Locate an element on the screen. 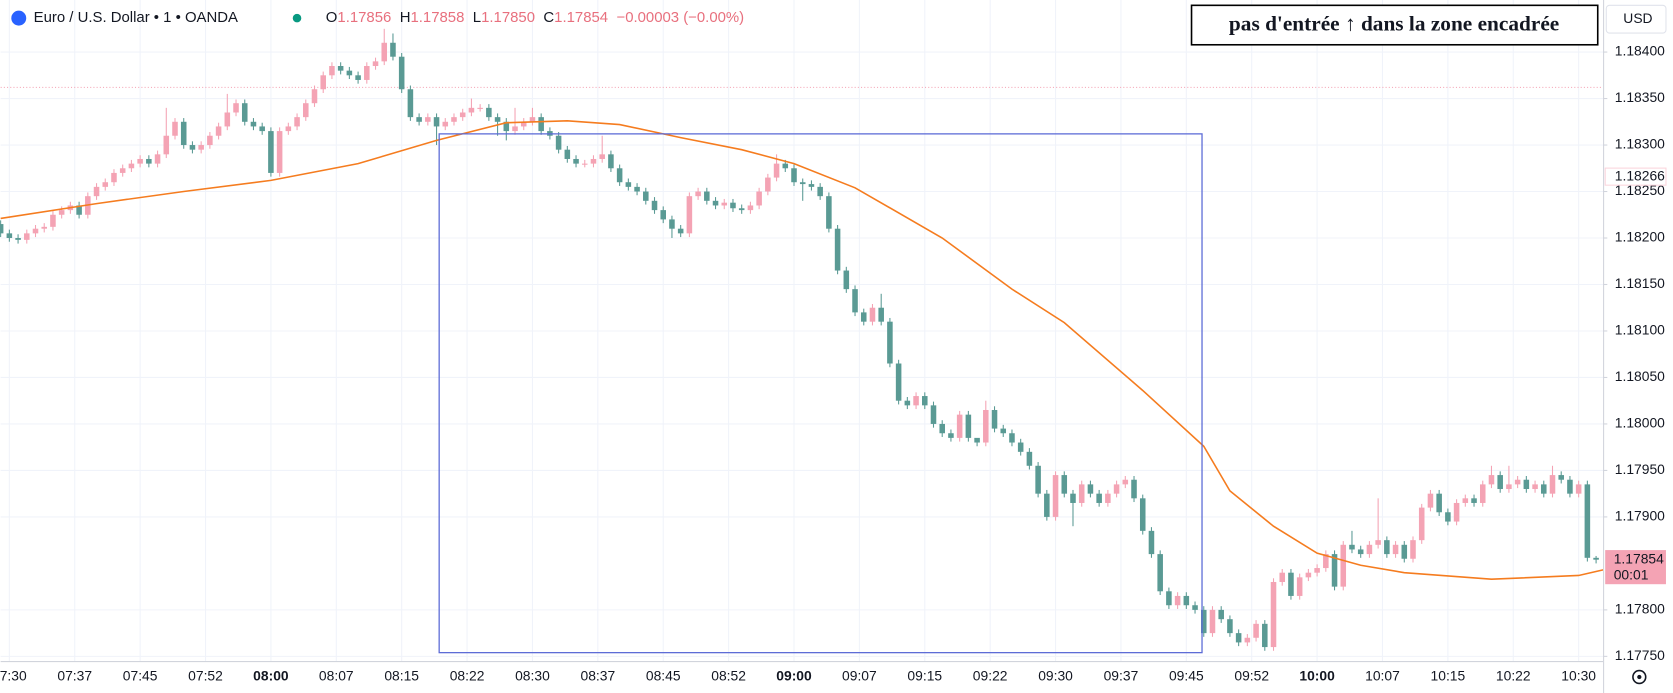 The height and width of the screenshot is (693, 1673). annotation: pas d'entrée ↑ dans la zone encadrée is located at coordinates (1394, 23).